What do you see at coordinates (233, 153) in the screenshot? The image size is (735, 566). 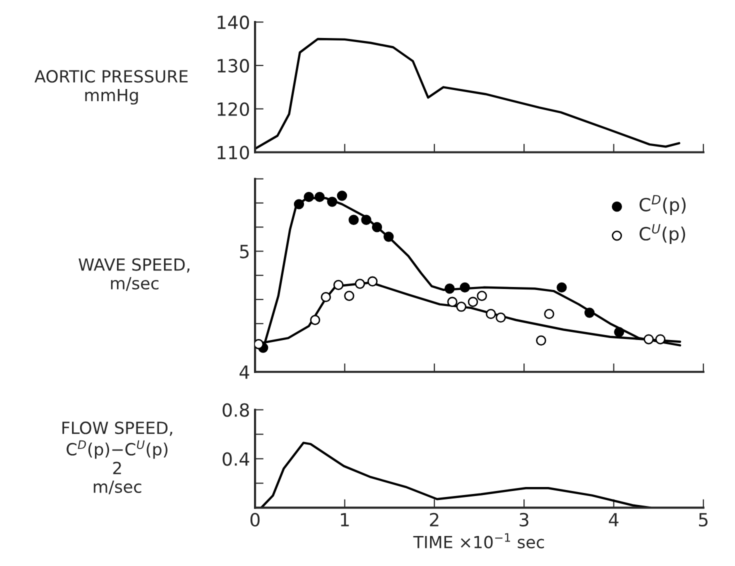 I see `y-tick-label: 110` at bounding box center [233, 153].